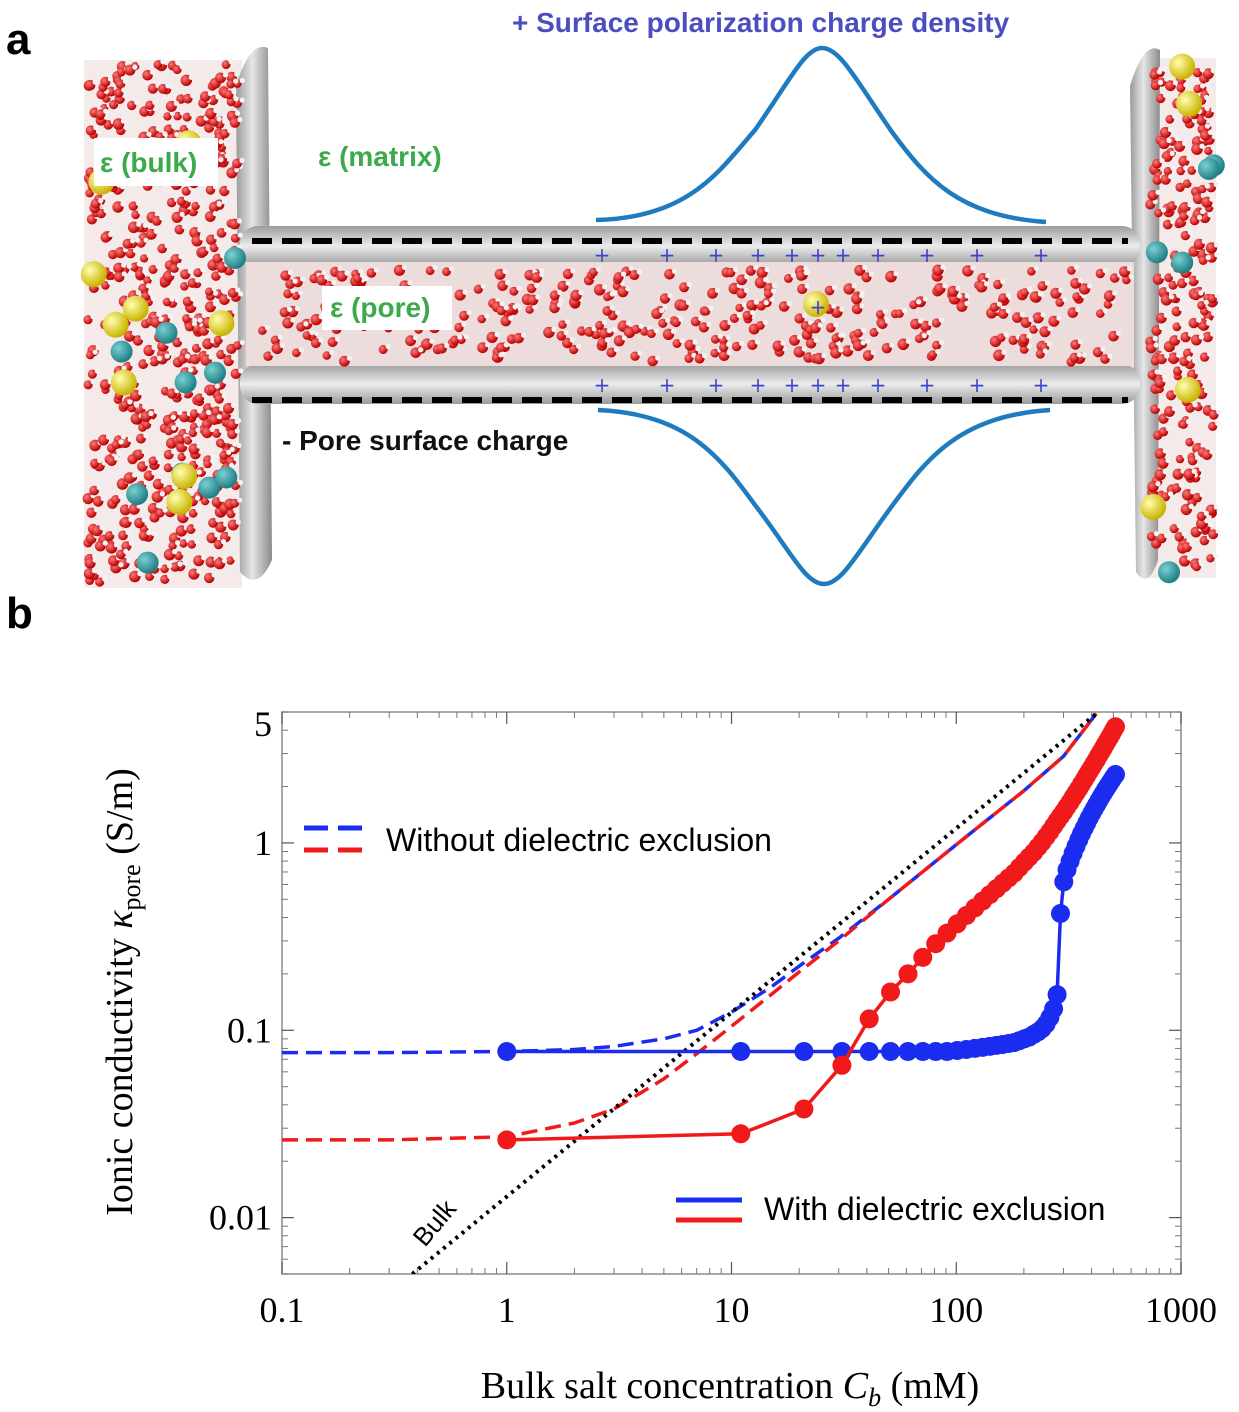  Describe the element at coordinates (934, 1209) in the screenshot. I see `legend-with-label: With dielectric exclusion` at that location.